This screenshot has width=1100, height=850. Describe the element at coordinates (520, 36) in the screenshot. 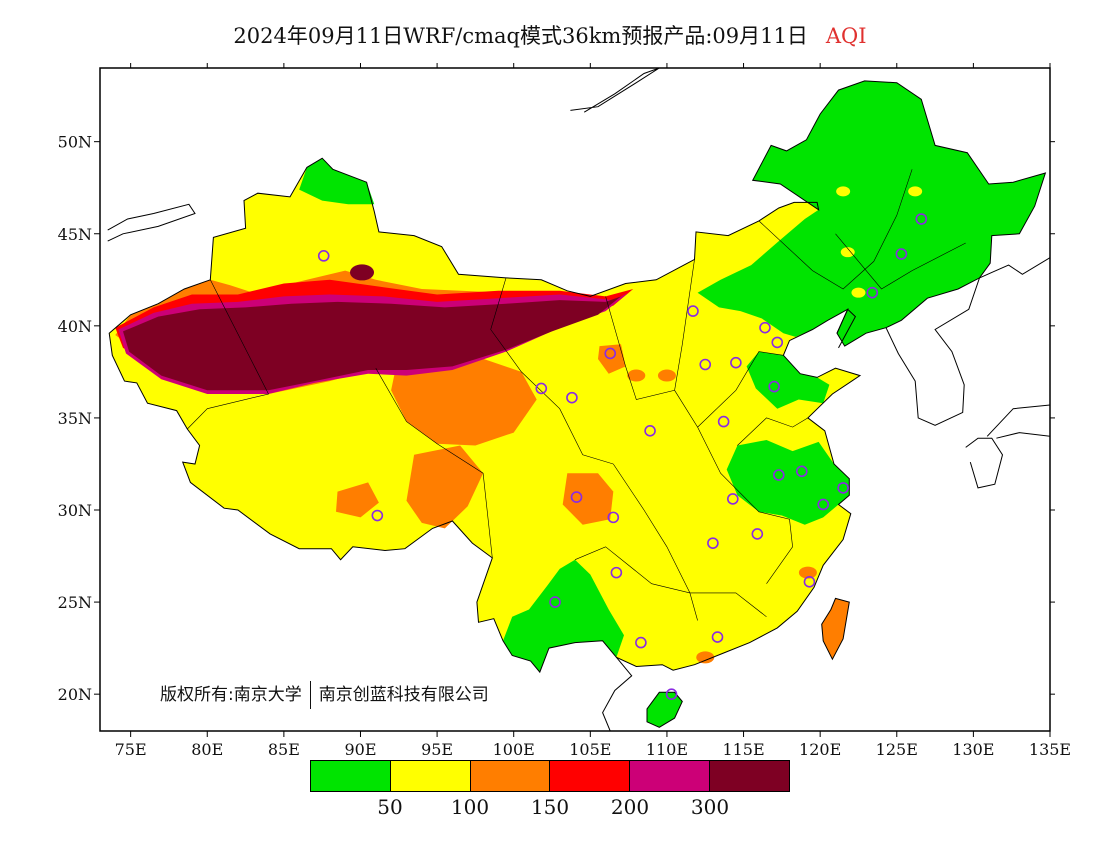

I see `title-main: 2024年09月11日WRF/cmaq模式36km预报产品:09月11日` at that location.